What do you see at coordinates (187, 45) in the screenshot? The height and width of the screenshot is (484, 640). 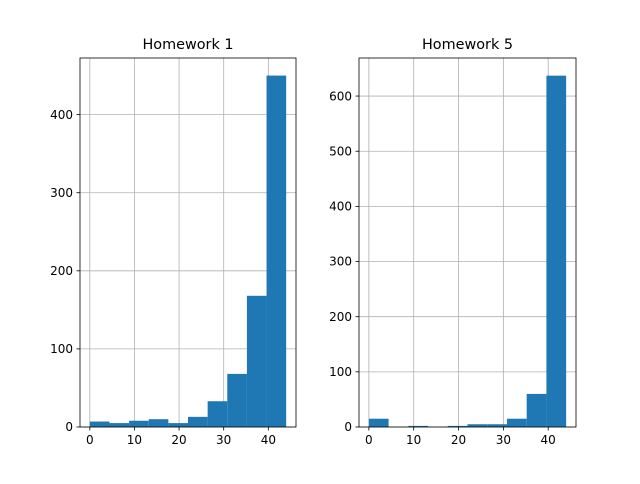 I see `panel-title: Homework 1` at bounding box center [187, 45].